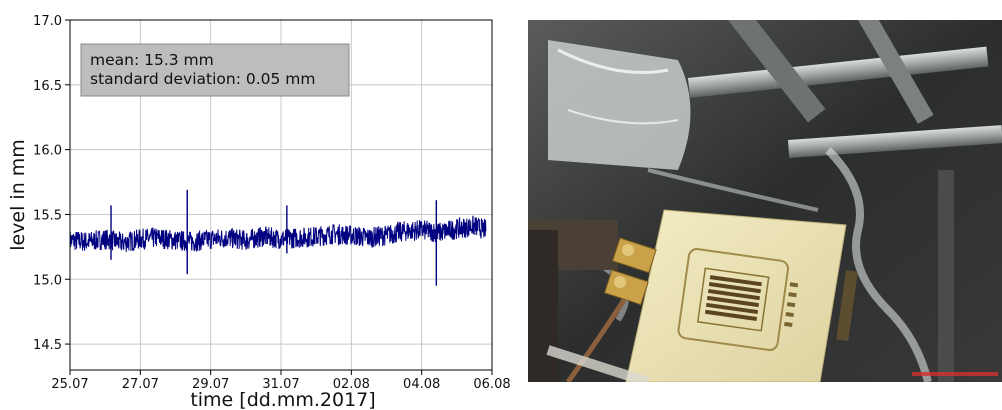 This screenshot has width=1002, height=410. I want to click on y-tick-label: 16.5, so click(47, 86).